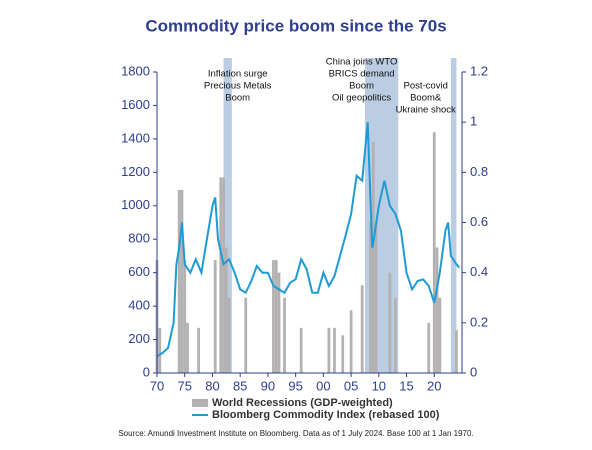  Describe the element at coordinates (200, 403) in the screenshot. I see `legend-swatch` at that location.